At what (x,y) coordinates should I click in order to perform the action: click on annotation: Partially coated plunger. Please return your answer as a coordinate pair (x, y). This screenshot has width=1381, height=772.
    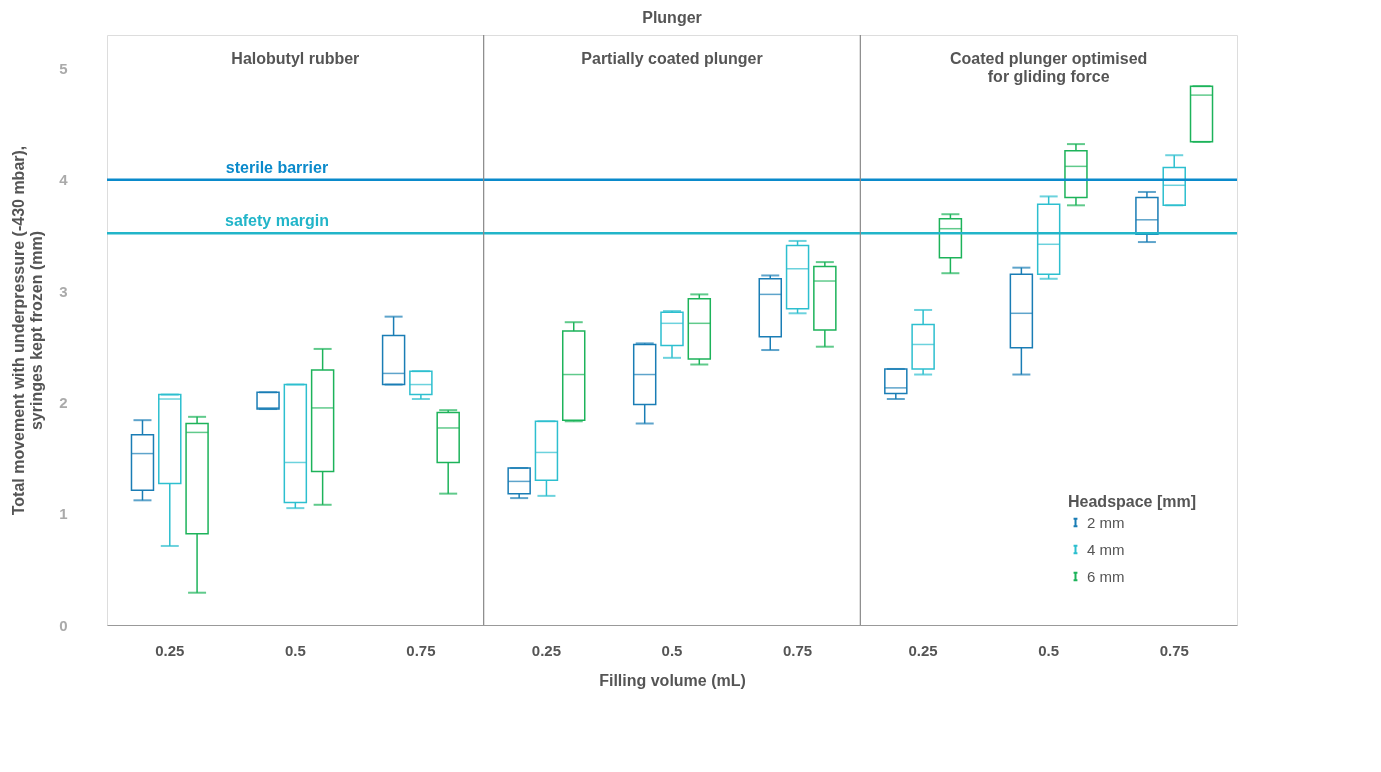
    Looking at the image, I should click on (672, 58).